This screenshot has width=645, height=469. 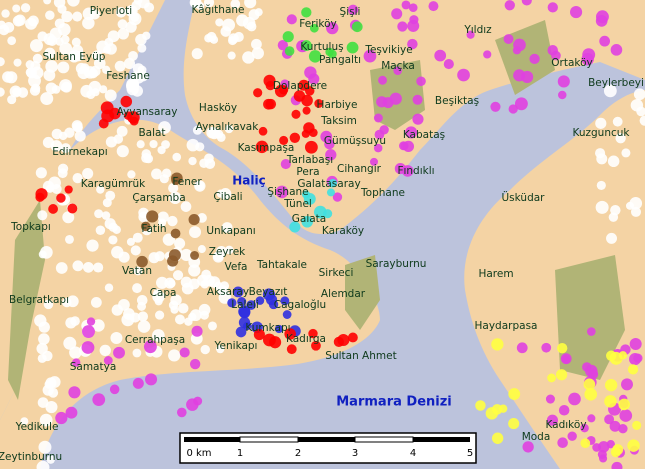 What do you see at coordinates (111, 11) in the screenshot?
I see `place: Piyerloti` at bounding box center [111, 11].